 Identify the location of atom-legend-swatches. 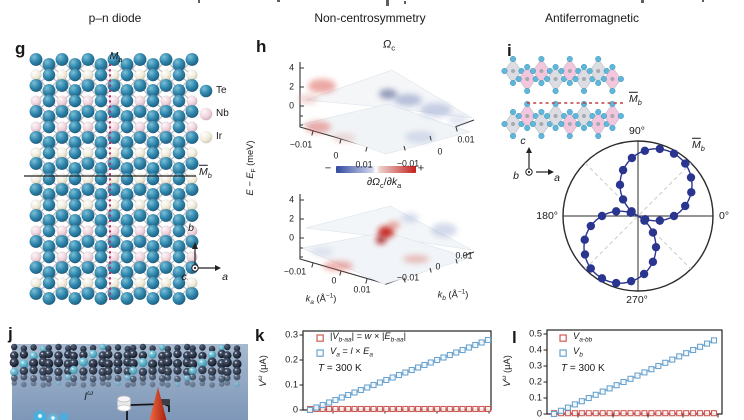
(206, 114).